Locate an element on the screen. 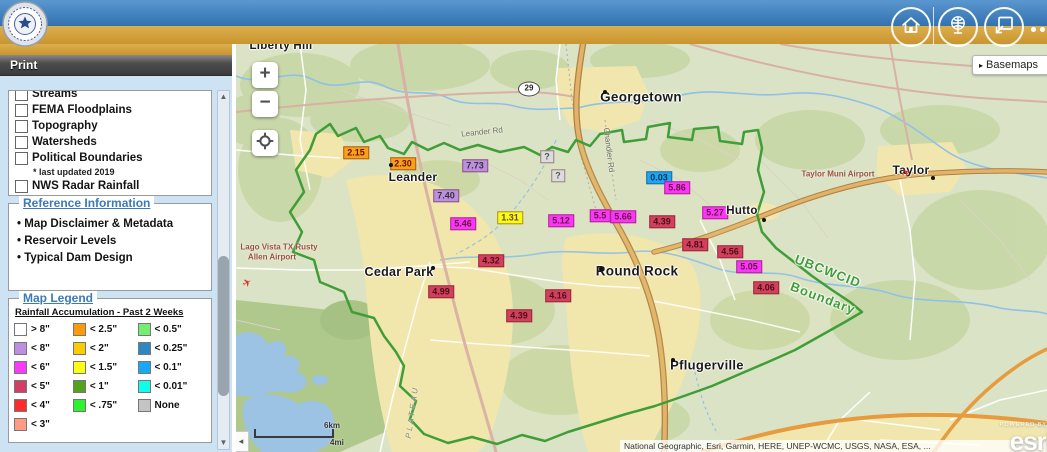  rainfall-badge: 4.32 is located at coordinates (491, 261).